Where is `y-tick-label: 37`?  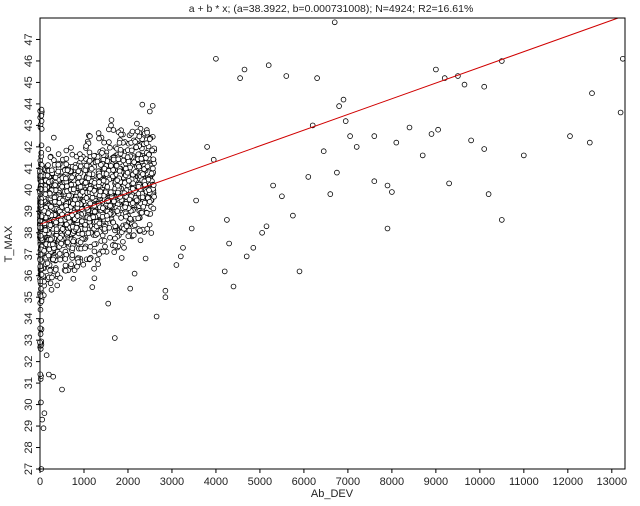 y-tick-label: 37 is located at coordinates (29, 254).